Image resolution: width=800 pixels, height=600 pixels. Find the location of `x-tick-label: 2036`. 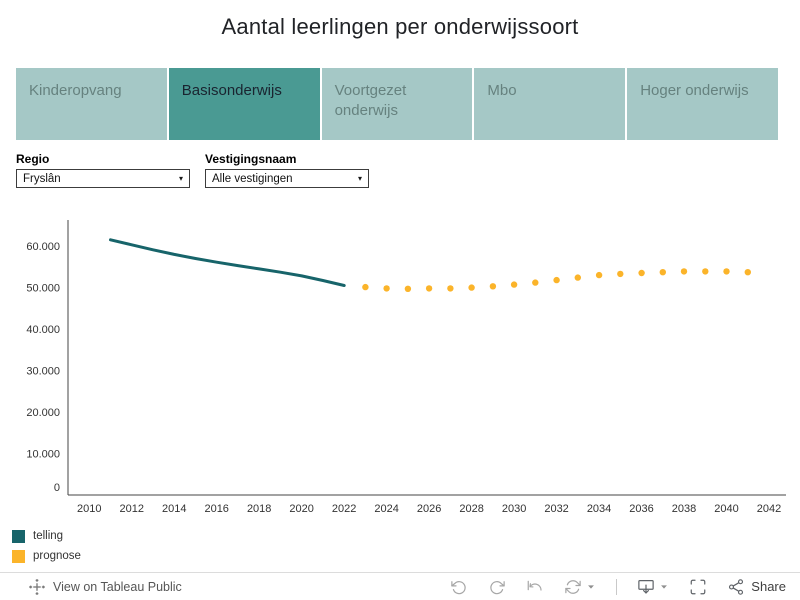

x-tick-label: 2036 is located at coordinates (641, 509).